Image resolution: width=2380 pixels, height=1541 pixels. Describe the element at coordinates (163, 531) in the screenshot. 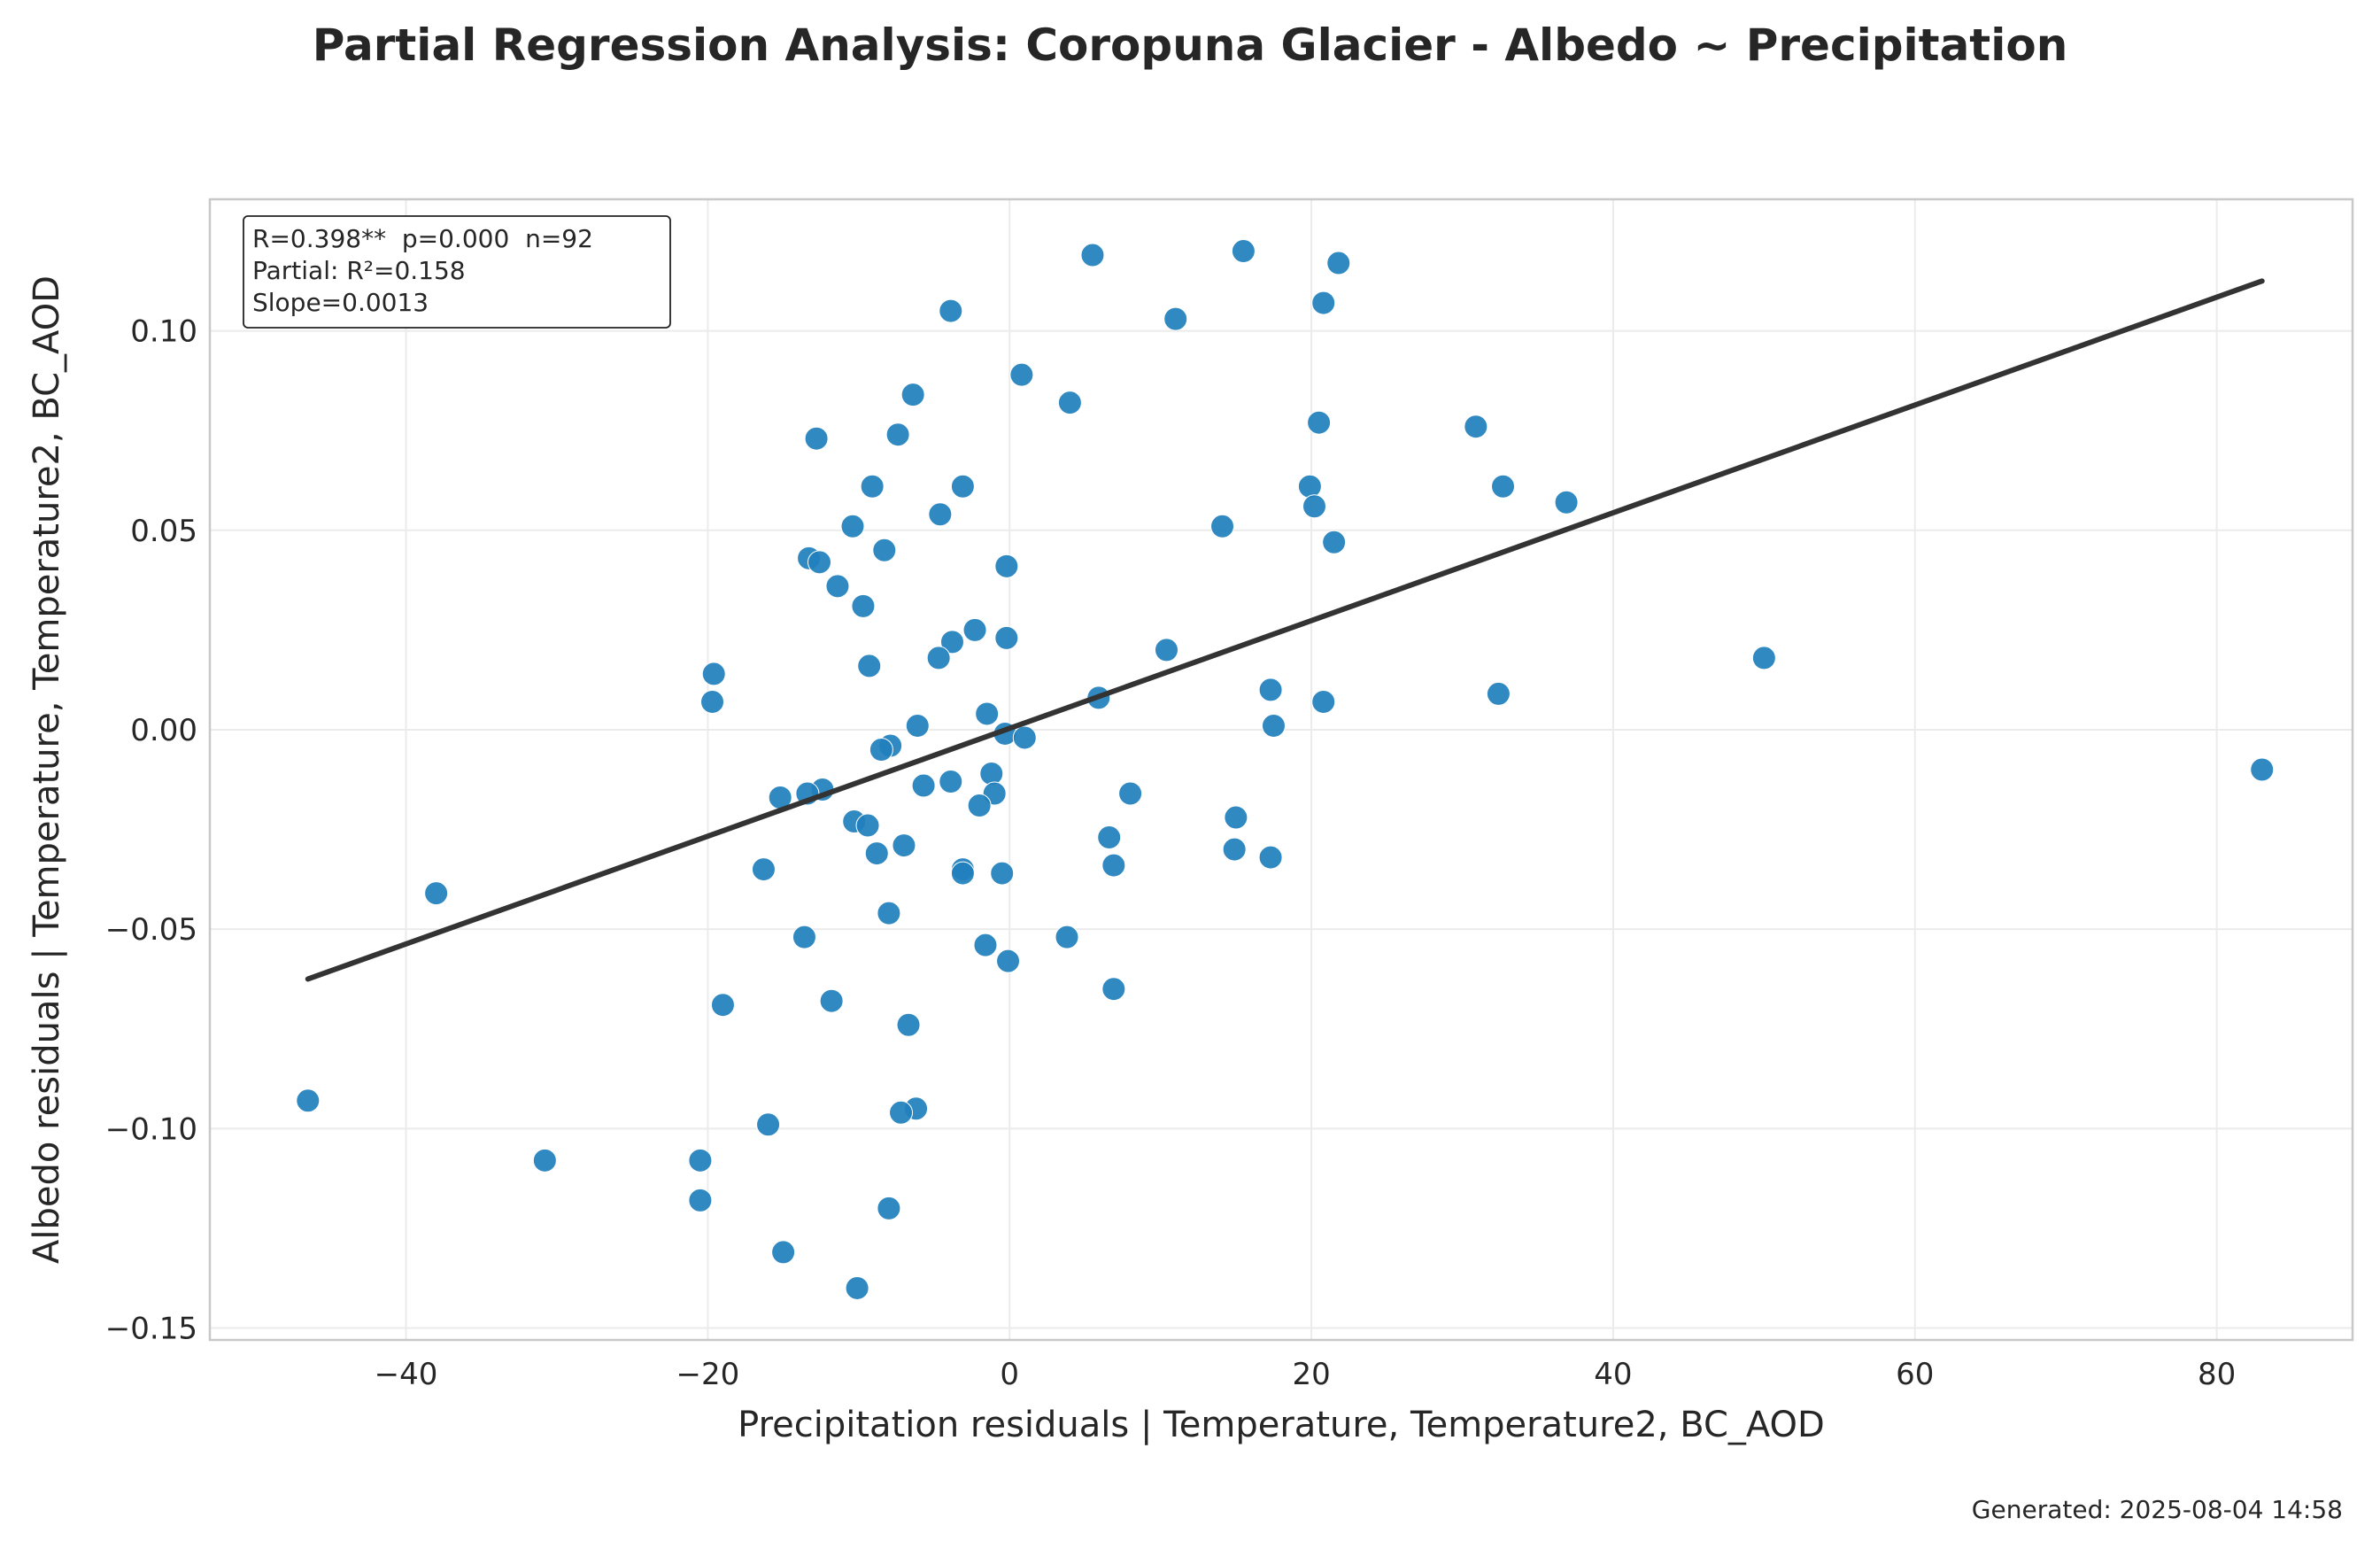

I see `y-tick-label: 0.05` at that location.